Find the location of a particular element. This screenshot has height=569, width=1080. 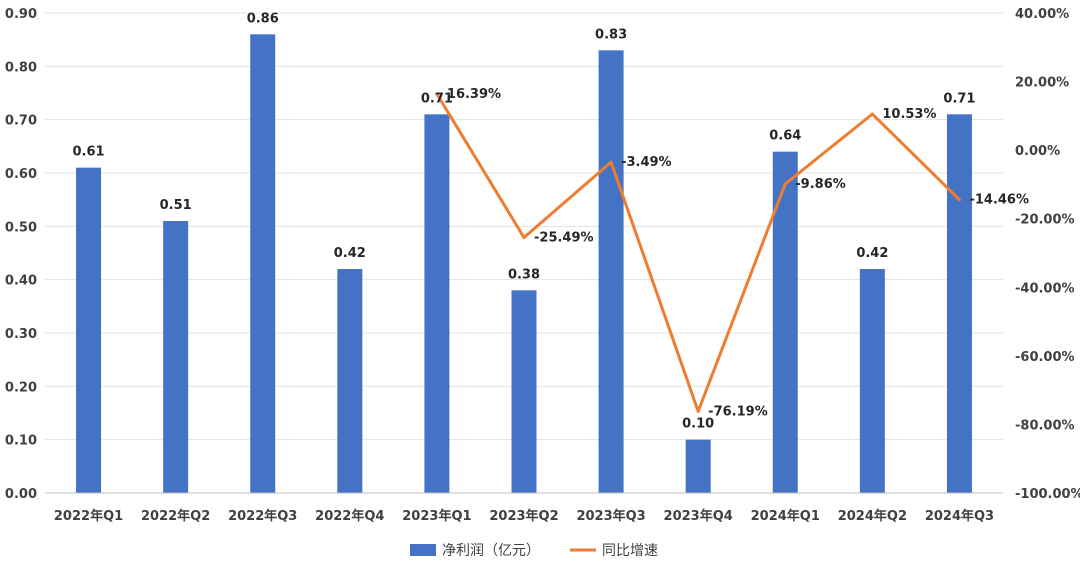

line-value-label: -14.46% is located at coordinates (999, 200).